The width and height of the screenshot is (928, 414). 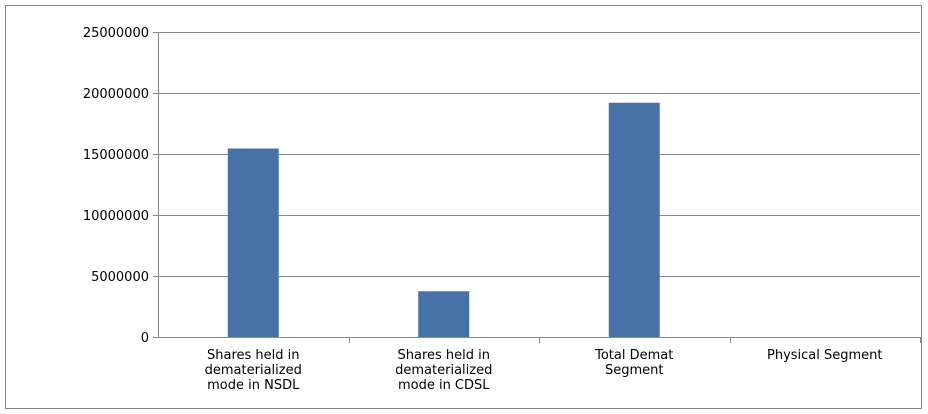 What do you see at coordinates (145, 338) in the screenshot?
I see `y-tick-label: 0` at bounding box center [145, 338].